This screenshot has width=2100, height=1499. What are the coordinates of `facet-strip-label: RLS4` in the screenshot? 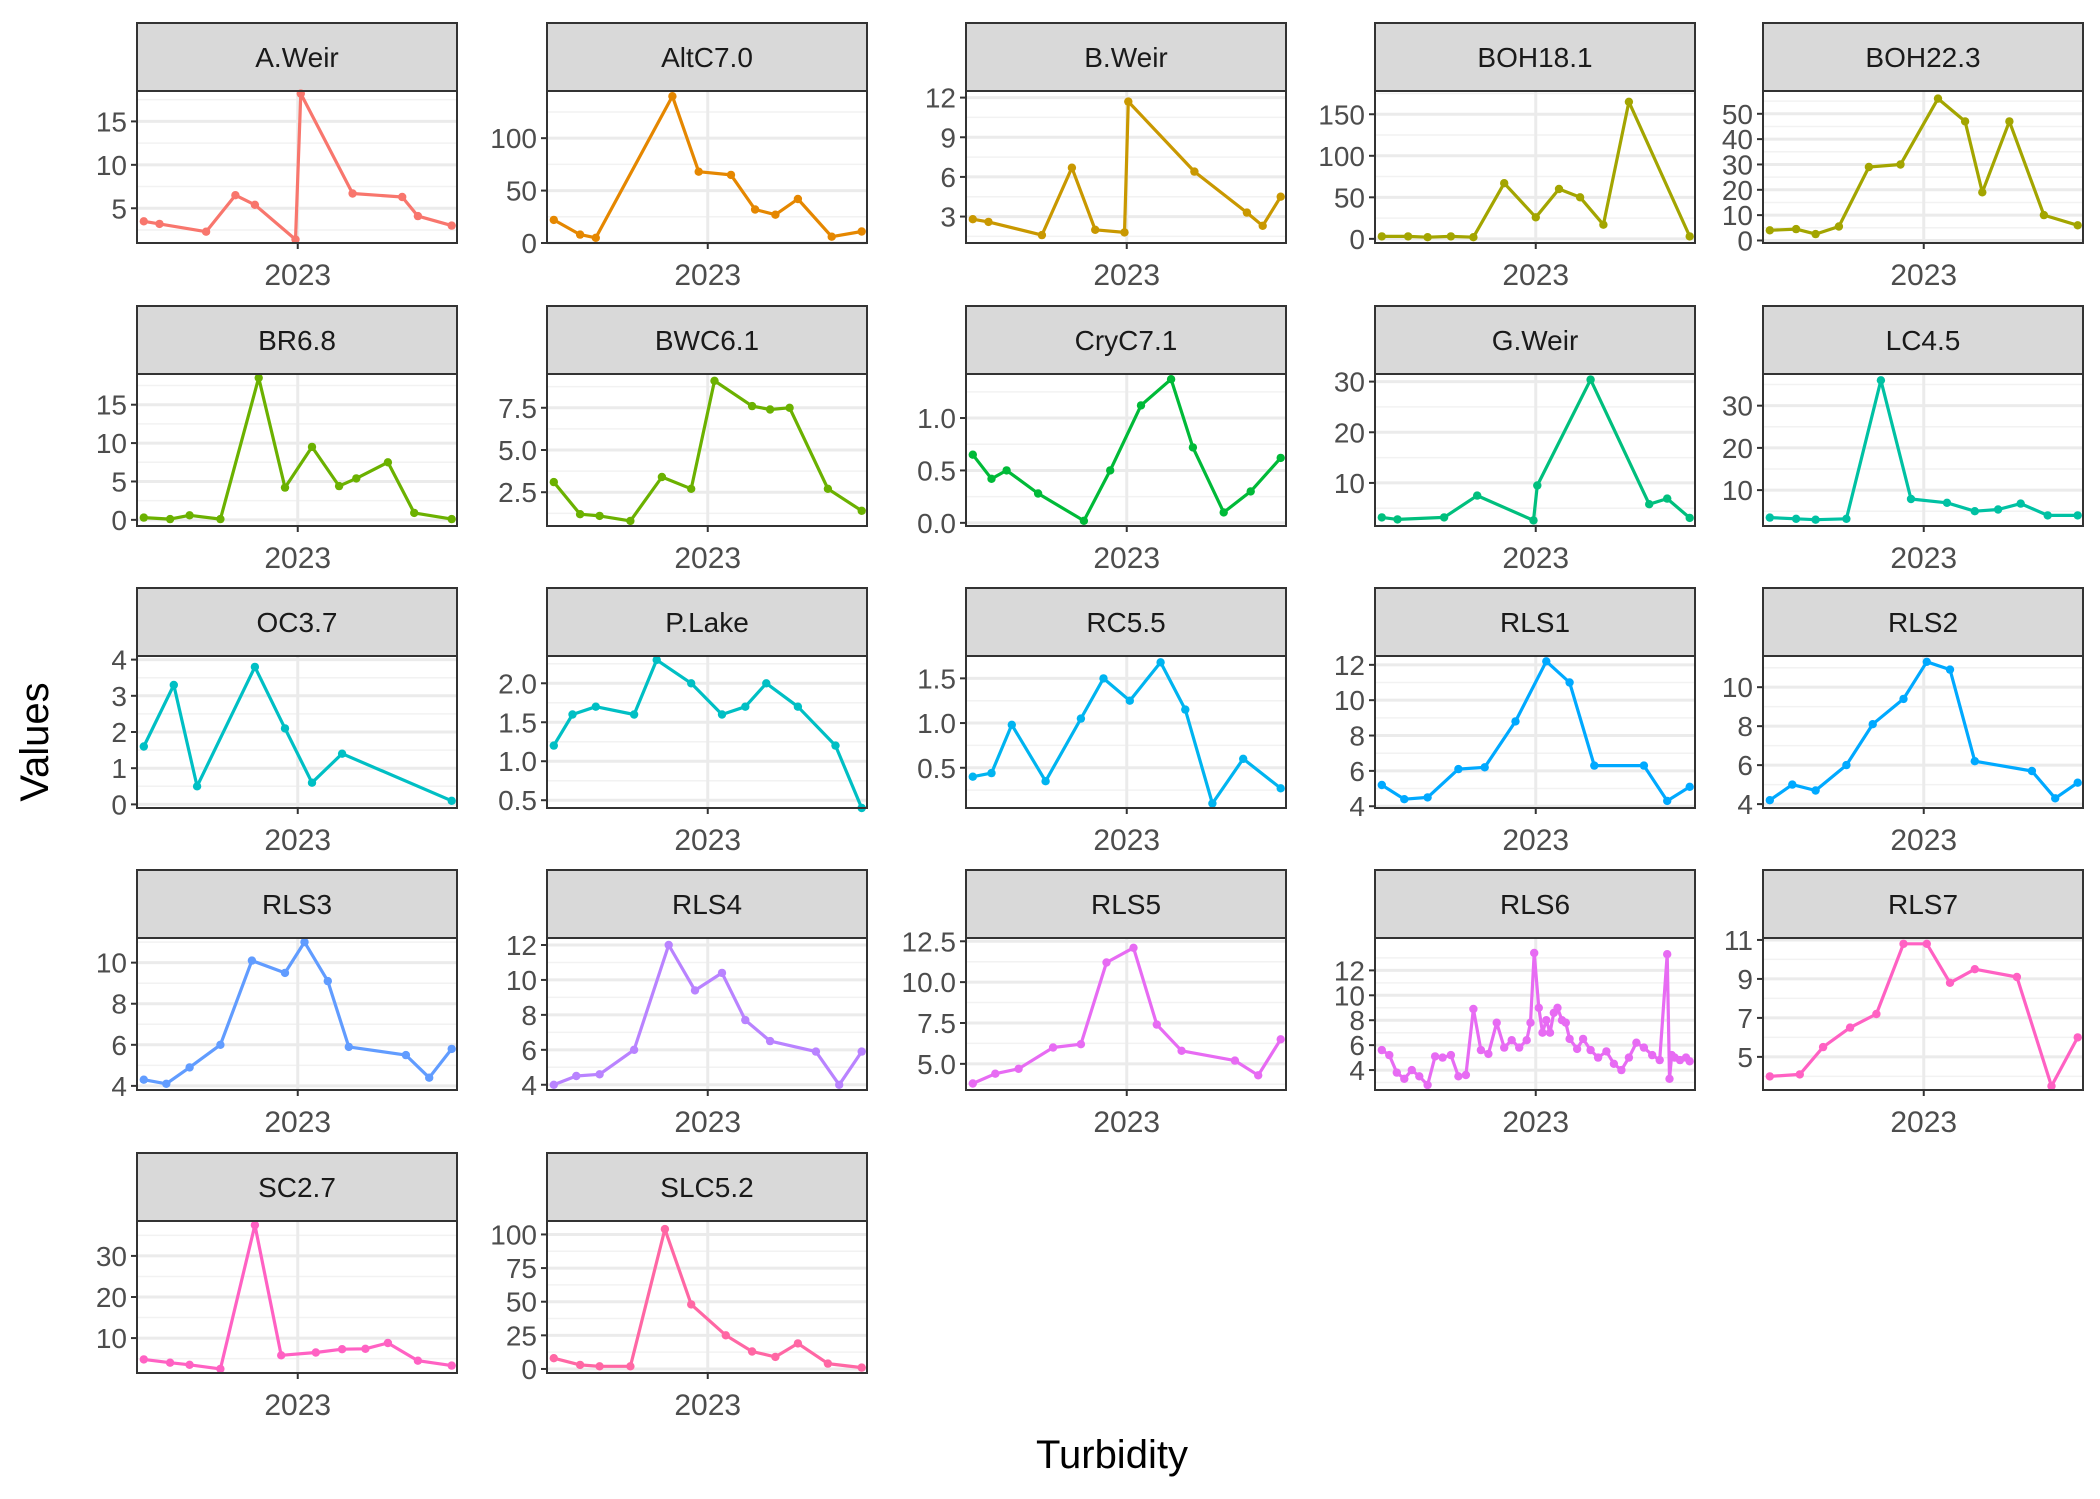 It's located at (707, 904).